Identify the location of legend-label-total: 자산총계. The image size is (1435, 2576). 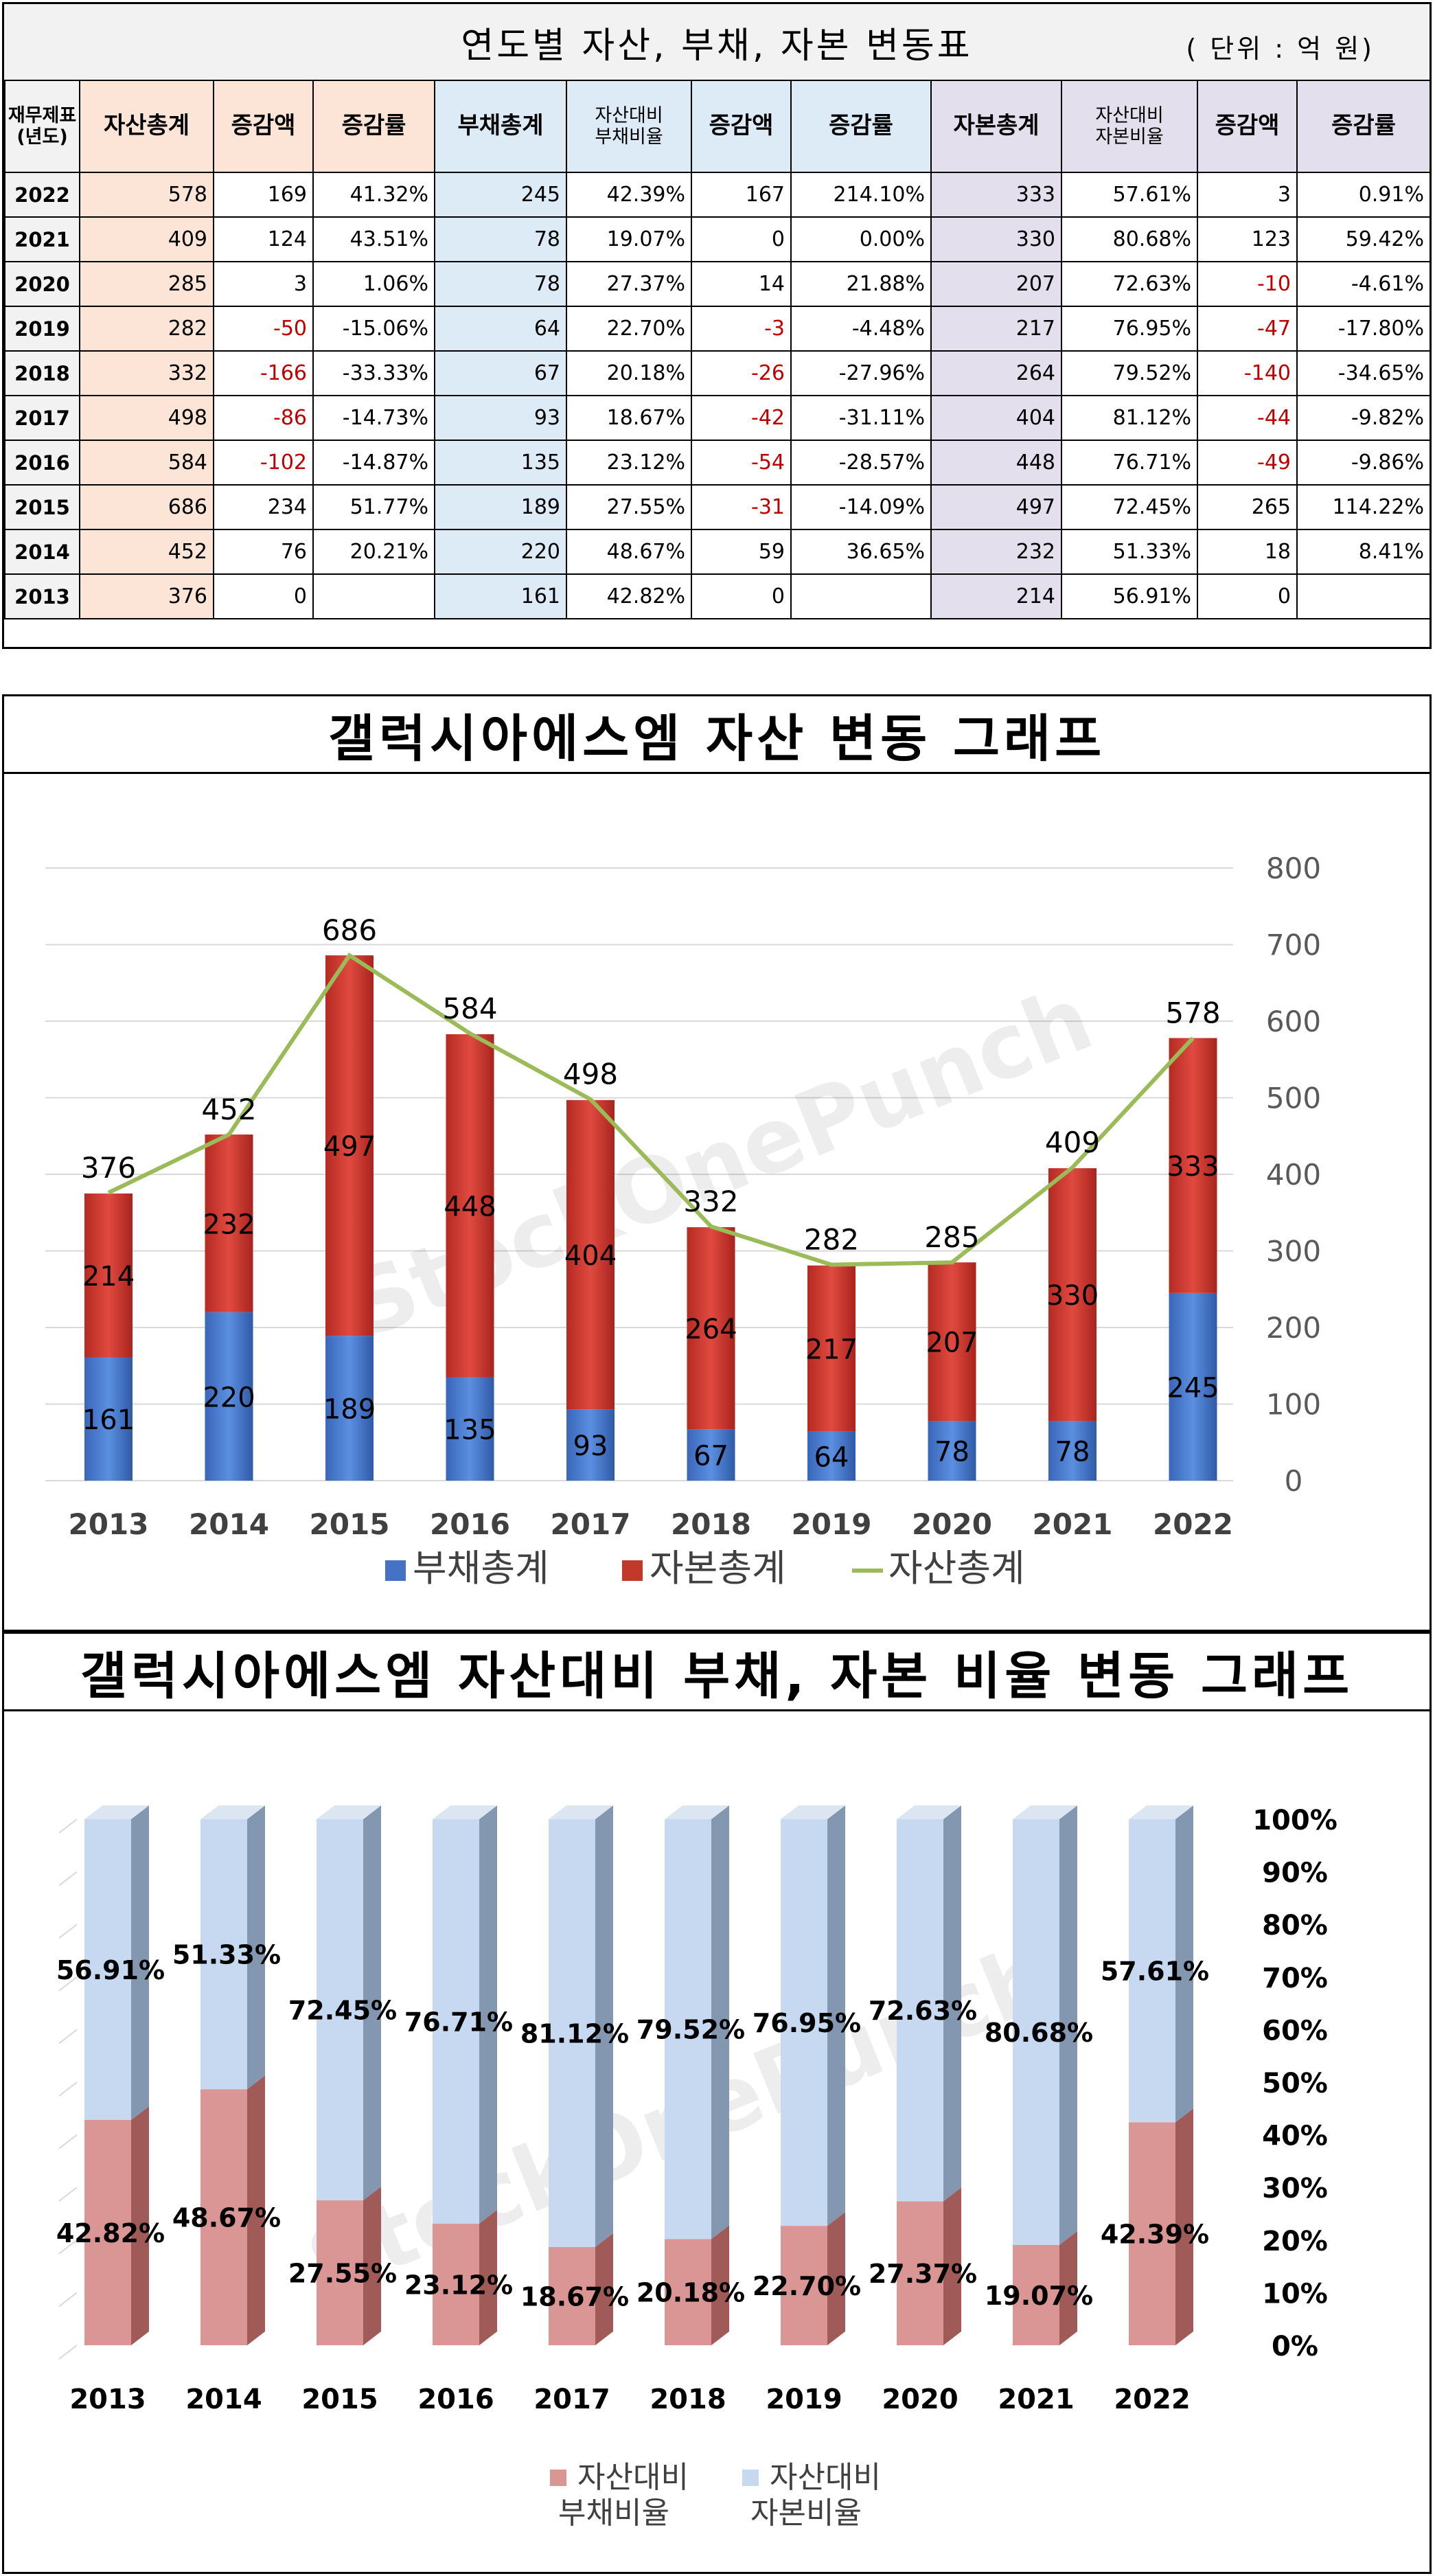
(956, 1568).